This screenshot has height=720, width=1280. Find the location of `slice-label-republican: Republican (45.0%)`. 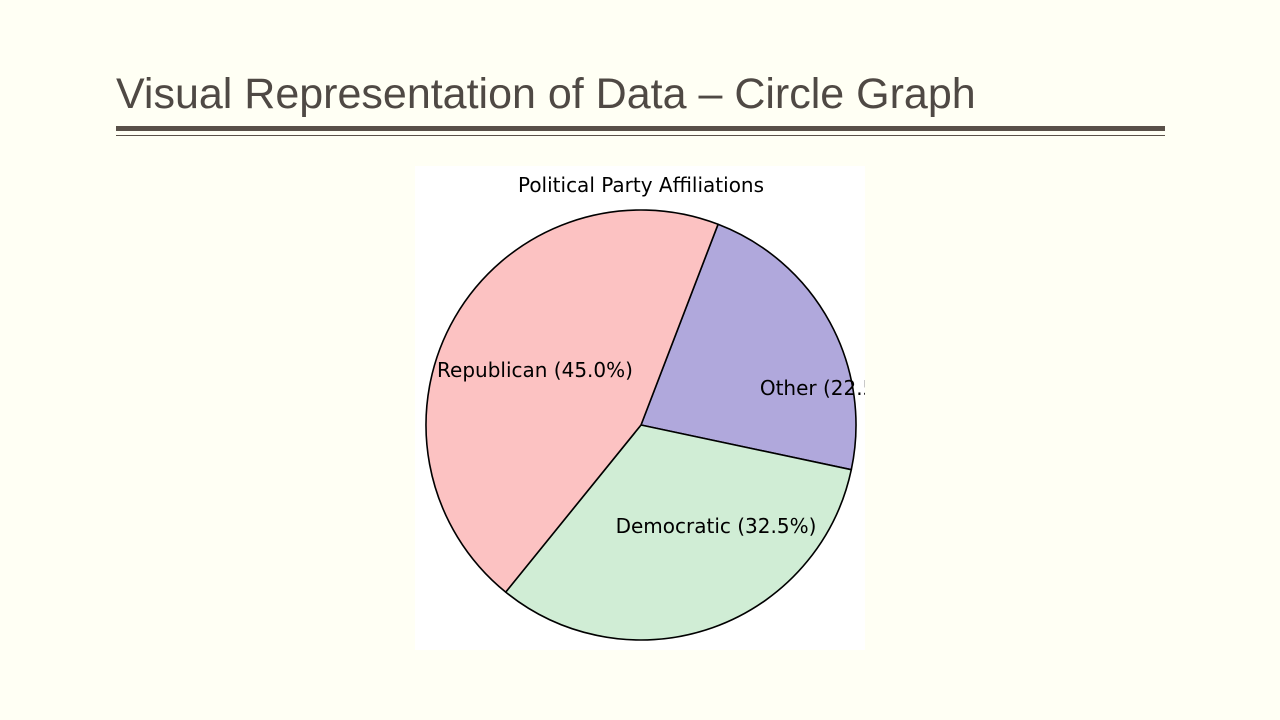

slice-label-republican: Republican (45.0%) is located at coordinates (535, 370).